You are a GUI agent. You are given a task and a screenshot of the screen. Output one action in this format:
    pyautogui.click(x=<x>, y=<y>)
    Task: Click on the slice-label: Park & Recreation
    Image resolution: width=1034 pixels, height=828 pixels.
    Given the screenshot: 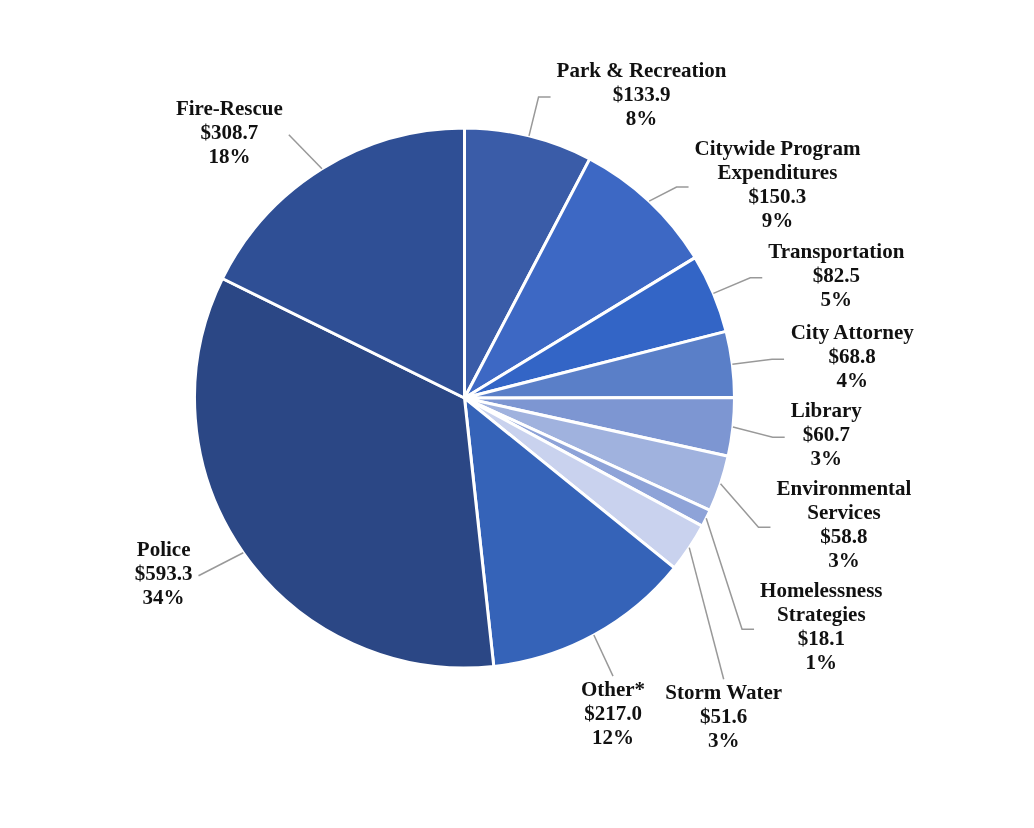 What is the action you would take?
    pyautogui.click(x=641, y=69)
    